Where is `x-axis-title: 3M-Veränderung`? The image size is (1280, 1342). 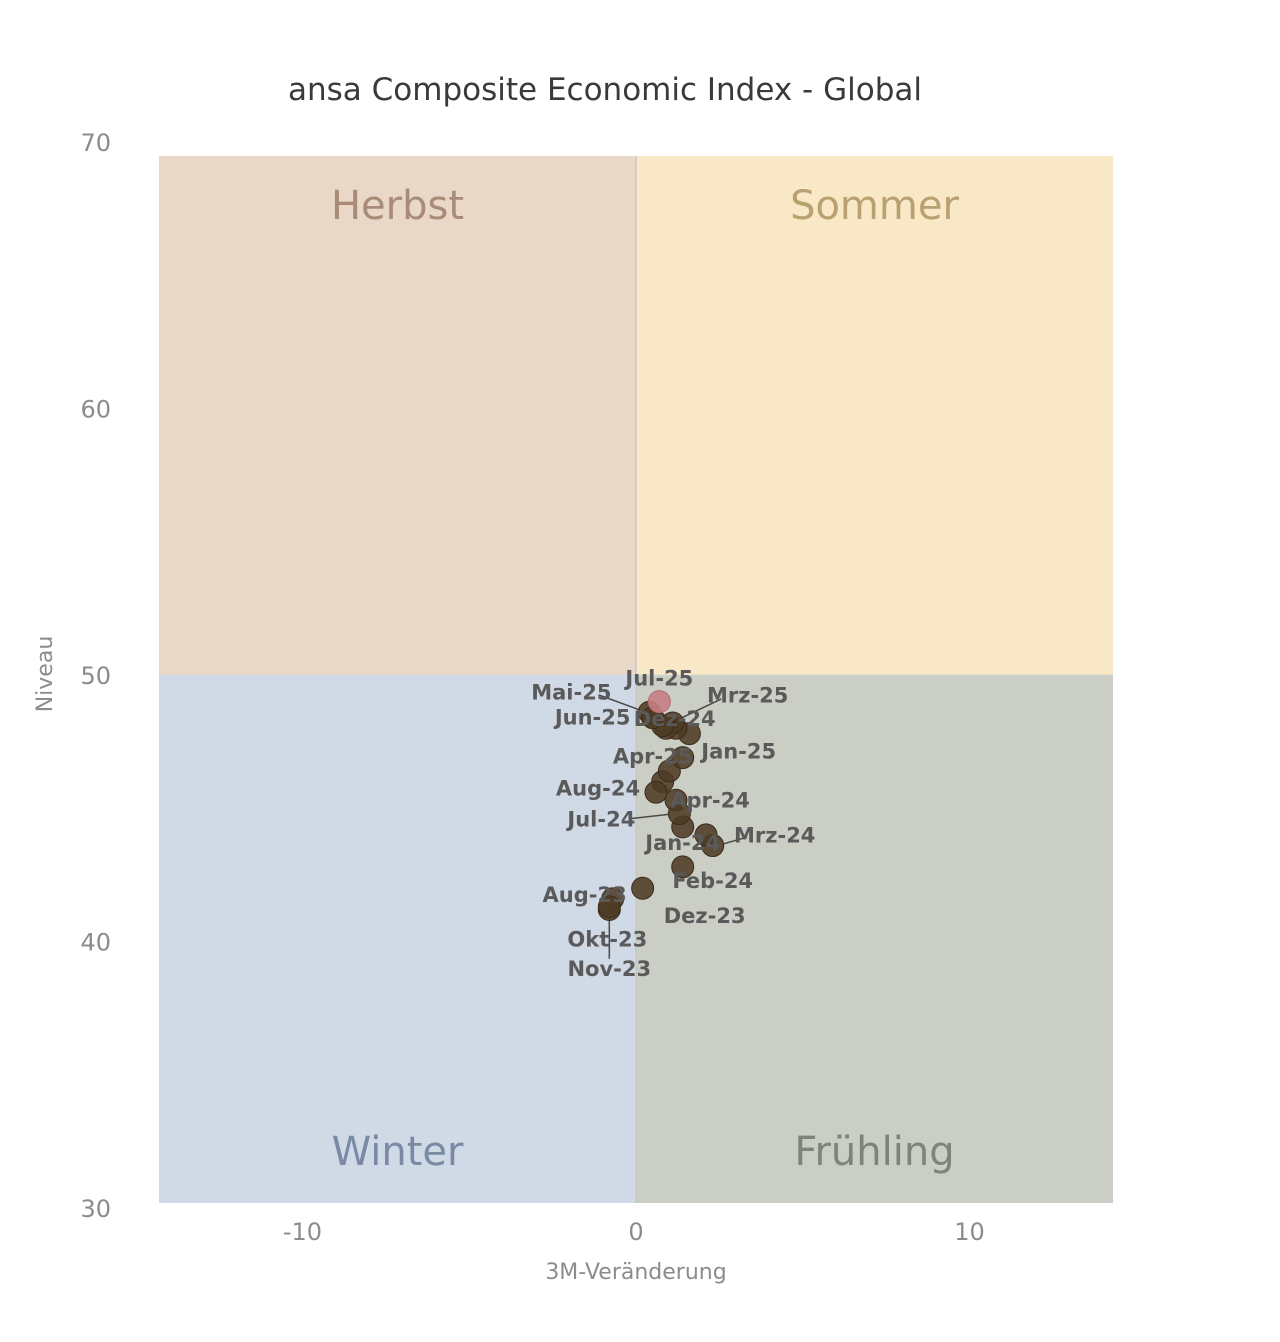 x-axis-title: 3M-Veränderung is located at coordinates (635, 1272).